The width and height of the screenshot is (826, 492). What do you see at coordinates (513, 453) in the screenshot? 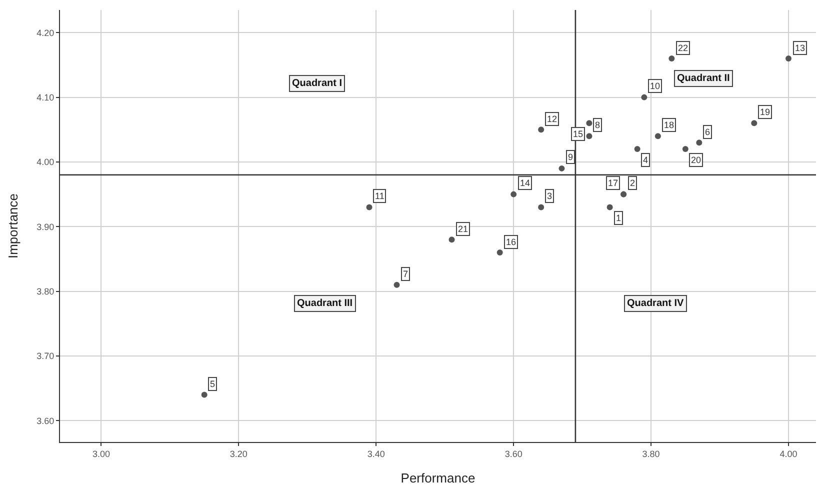
I see `x-tick-label: 3.60` at bounding box center [513, 453].